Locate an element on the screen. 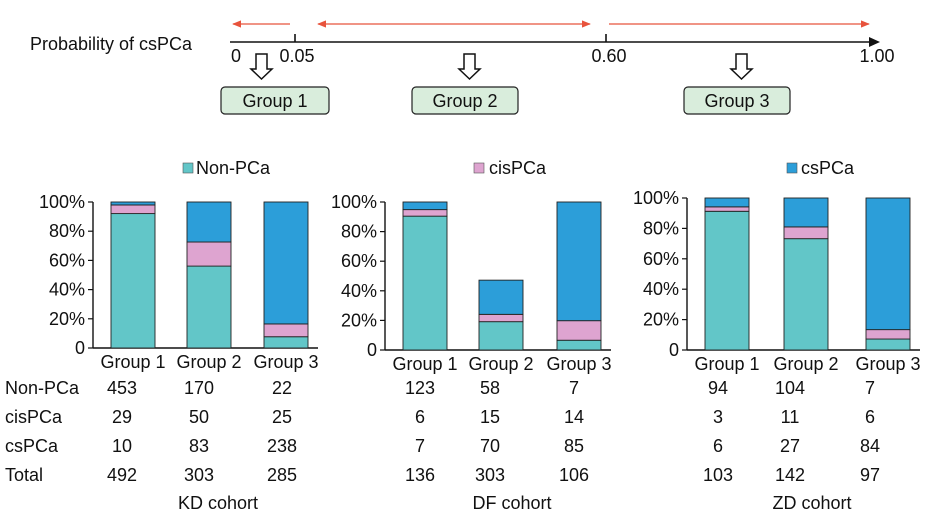 The width and height of the screenshot is (945, 520). table-cell: 14 is located at coordinates (574, 417).